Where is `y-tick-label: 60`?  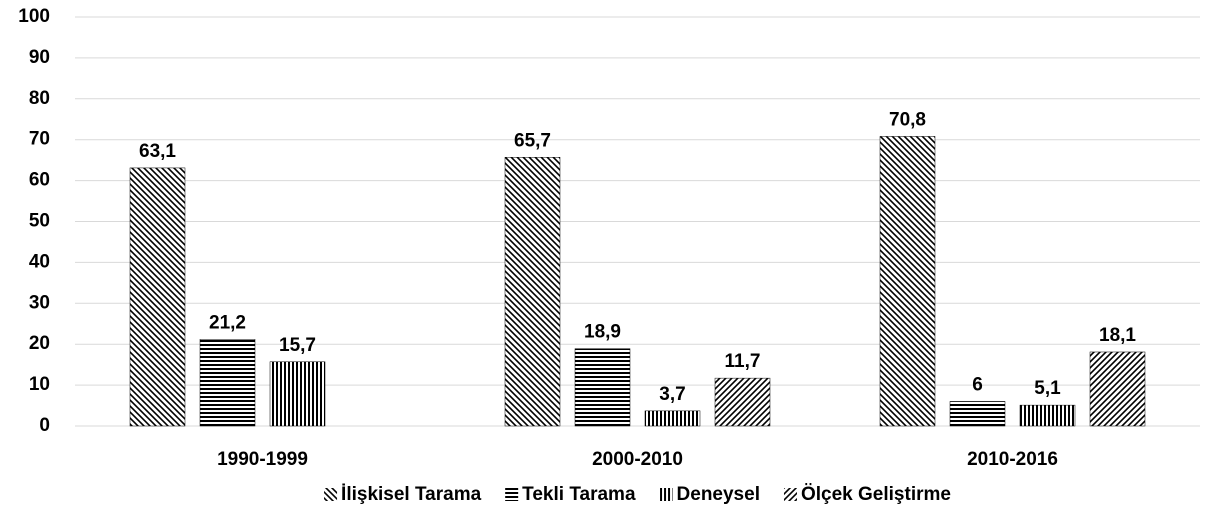 y-tick-label: 60 is located at coordinates (39, 180).